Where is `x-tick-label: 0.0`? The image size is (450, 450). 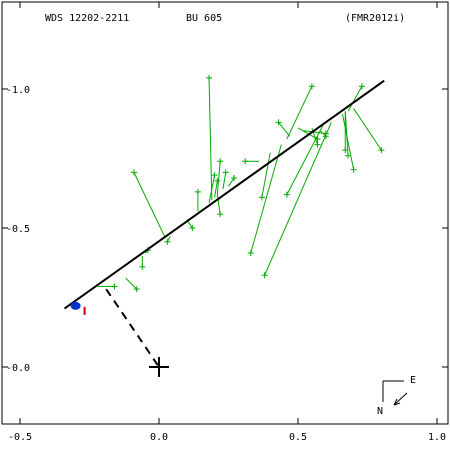
x-tick-label: 0.0 is located at coordinates (159, 437).